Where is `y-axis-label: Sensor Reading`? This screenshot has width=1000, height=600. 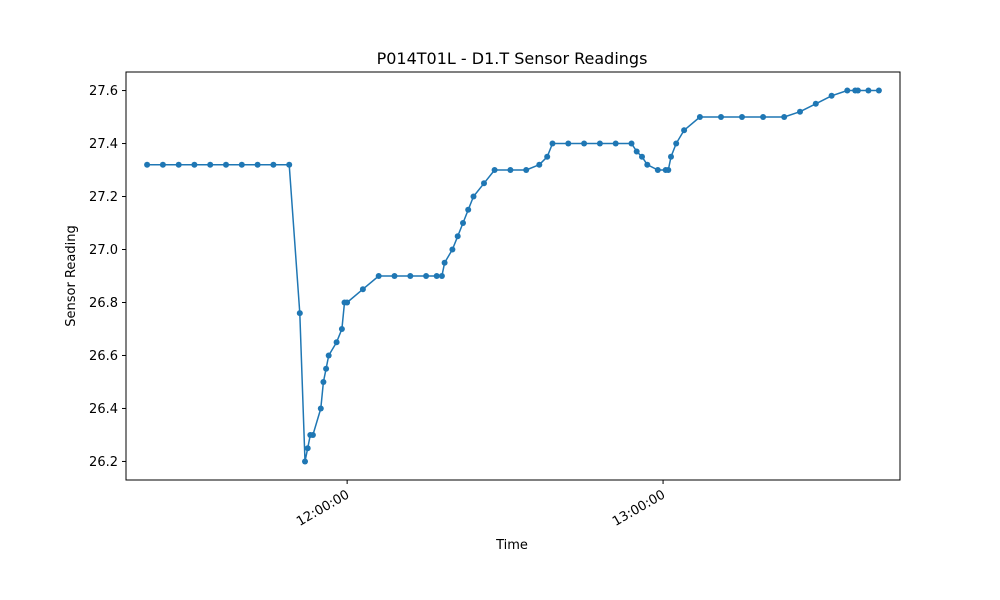
y-axis-label: Sensor Reading is located at coordinates (71, 275).